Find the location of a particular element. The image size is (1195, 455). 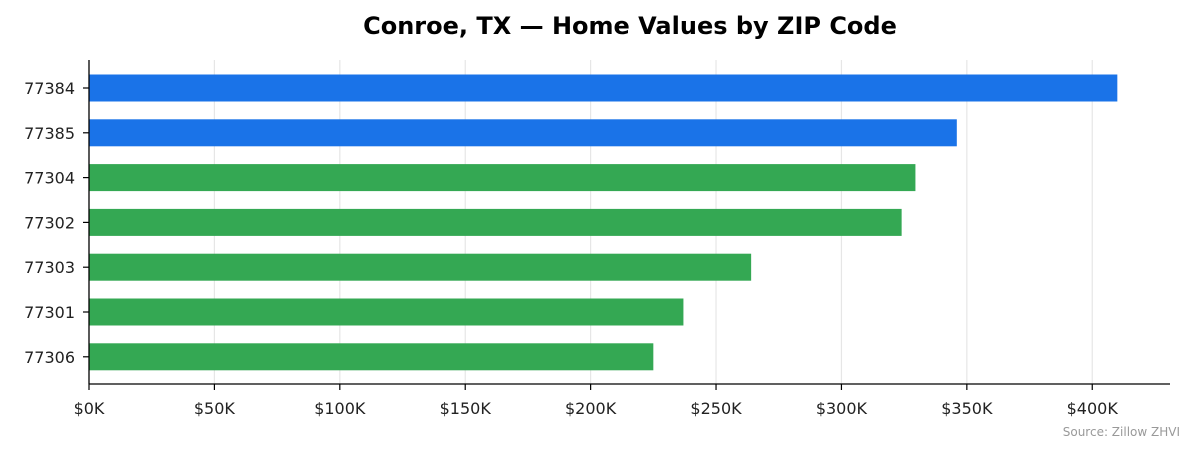

x-tick-label: $200K is located at coordinates (591, 408).